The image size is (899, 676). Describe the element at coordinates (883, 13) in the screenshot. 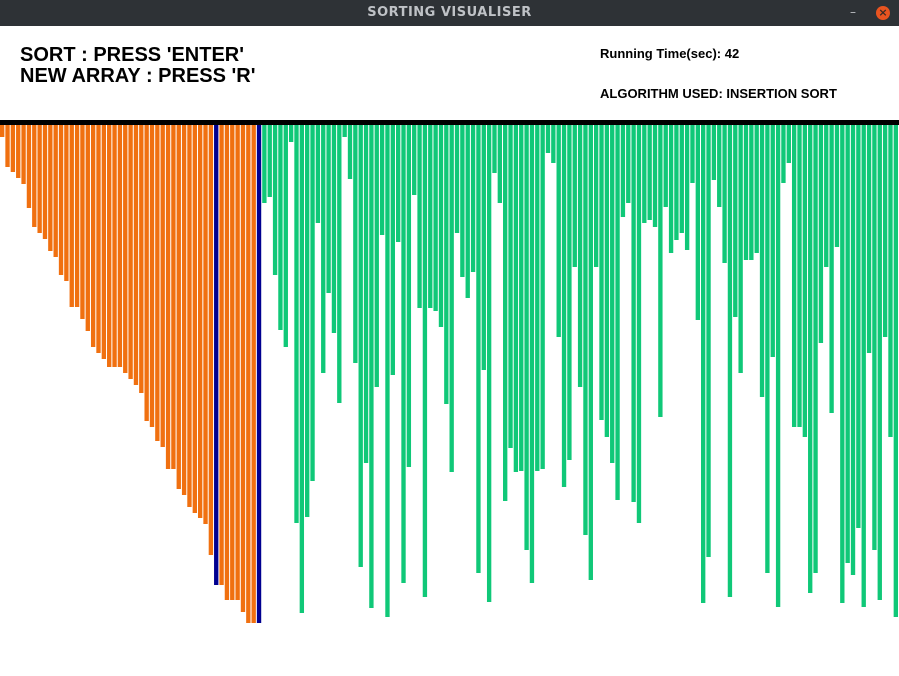

I see `close-icon: ×` at that location.